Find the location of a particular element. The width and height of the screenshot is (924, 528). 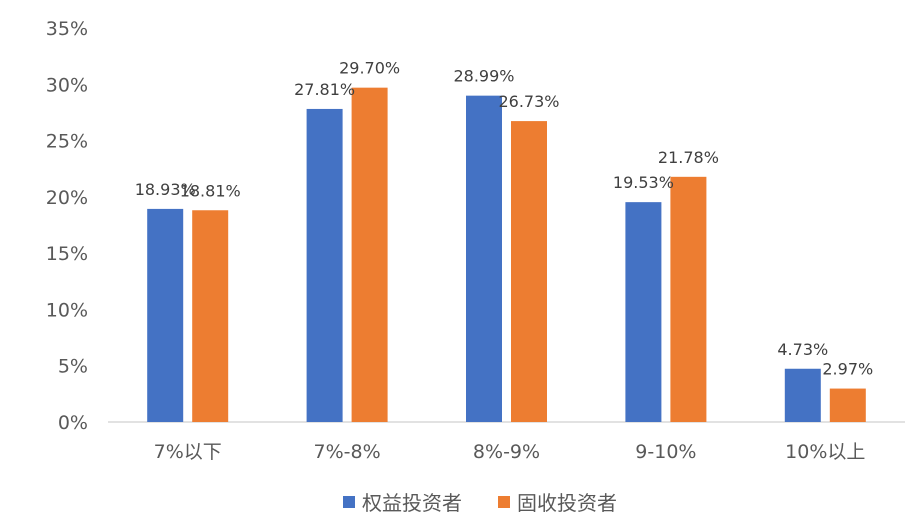

x-tick-label: 8%-9% is located at coordinates (506, 452).